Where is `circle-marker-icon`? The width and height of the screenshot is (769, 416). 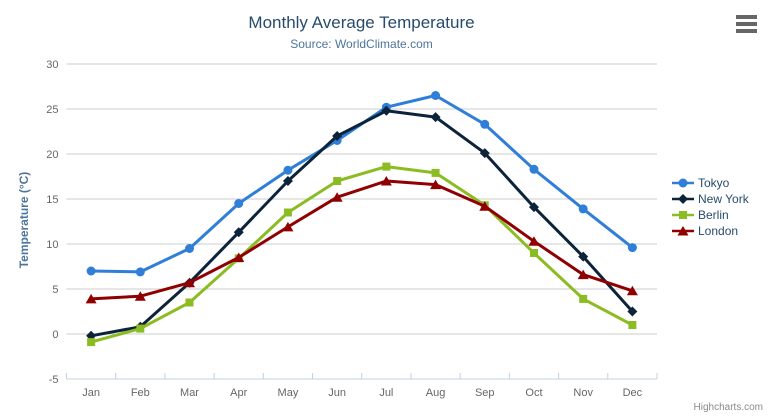
circle-marker-icon is located at coordinates (683, 183).